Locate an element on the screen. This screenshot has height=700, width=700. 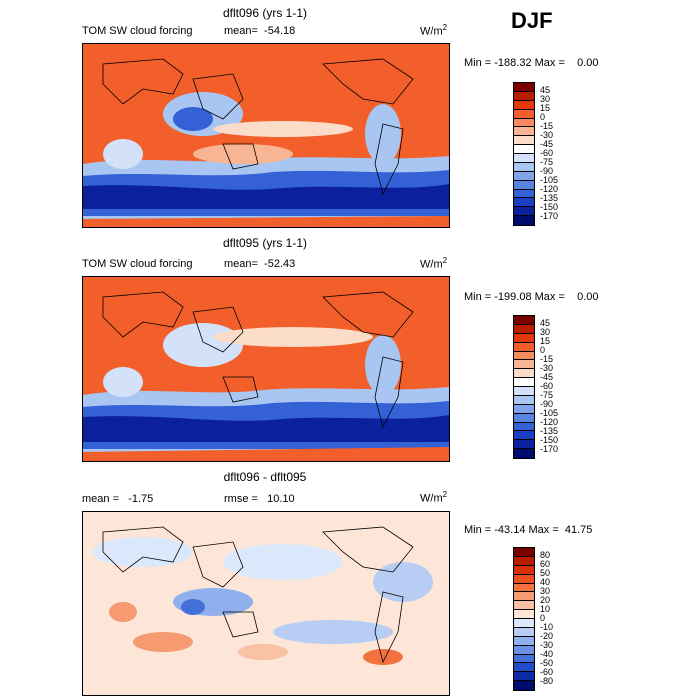
panel-1-title: dflt096 (yrs 1-1) is located at coordinates (265, 13).